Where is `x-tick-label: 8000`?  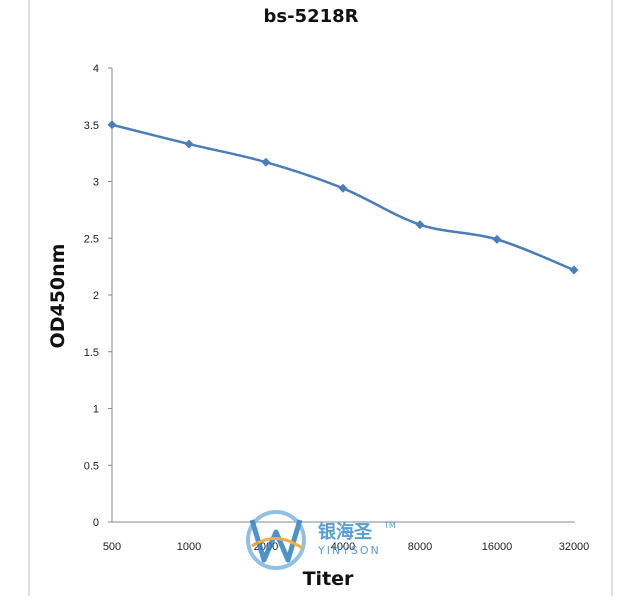 x-tick-label: 8000 is located at coordinates (420, 547).